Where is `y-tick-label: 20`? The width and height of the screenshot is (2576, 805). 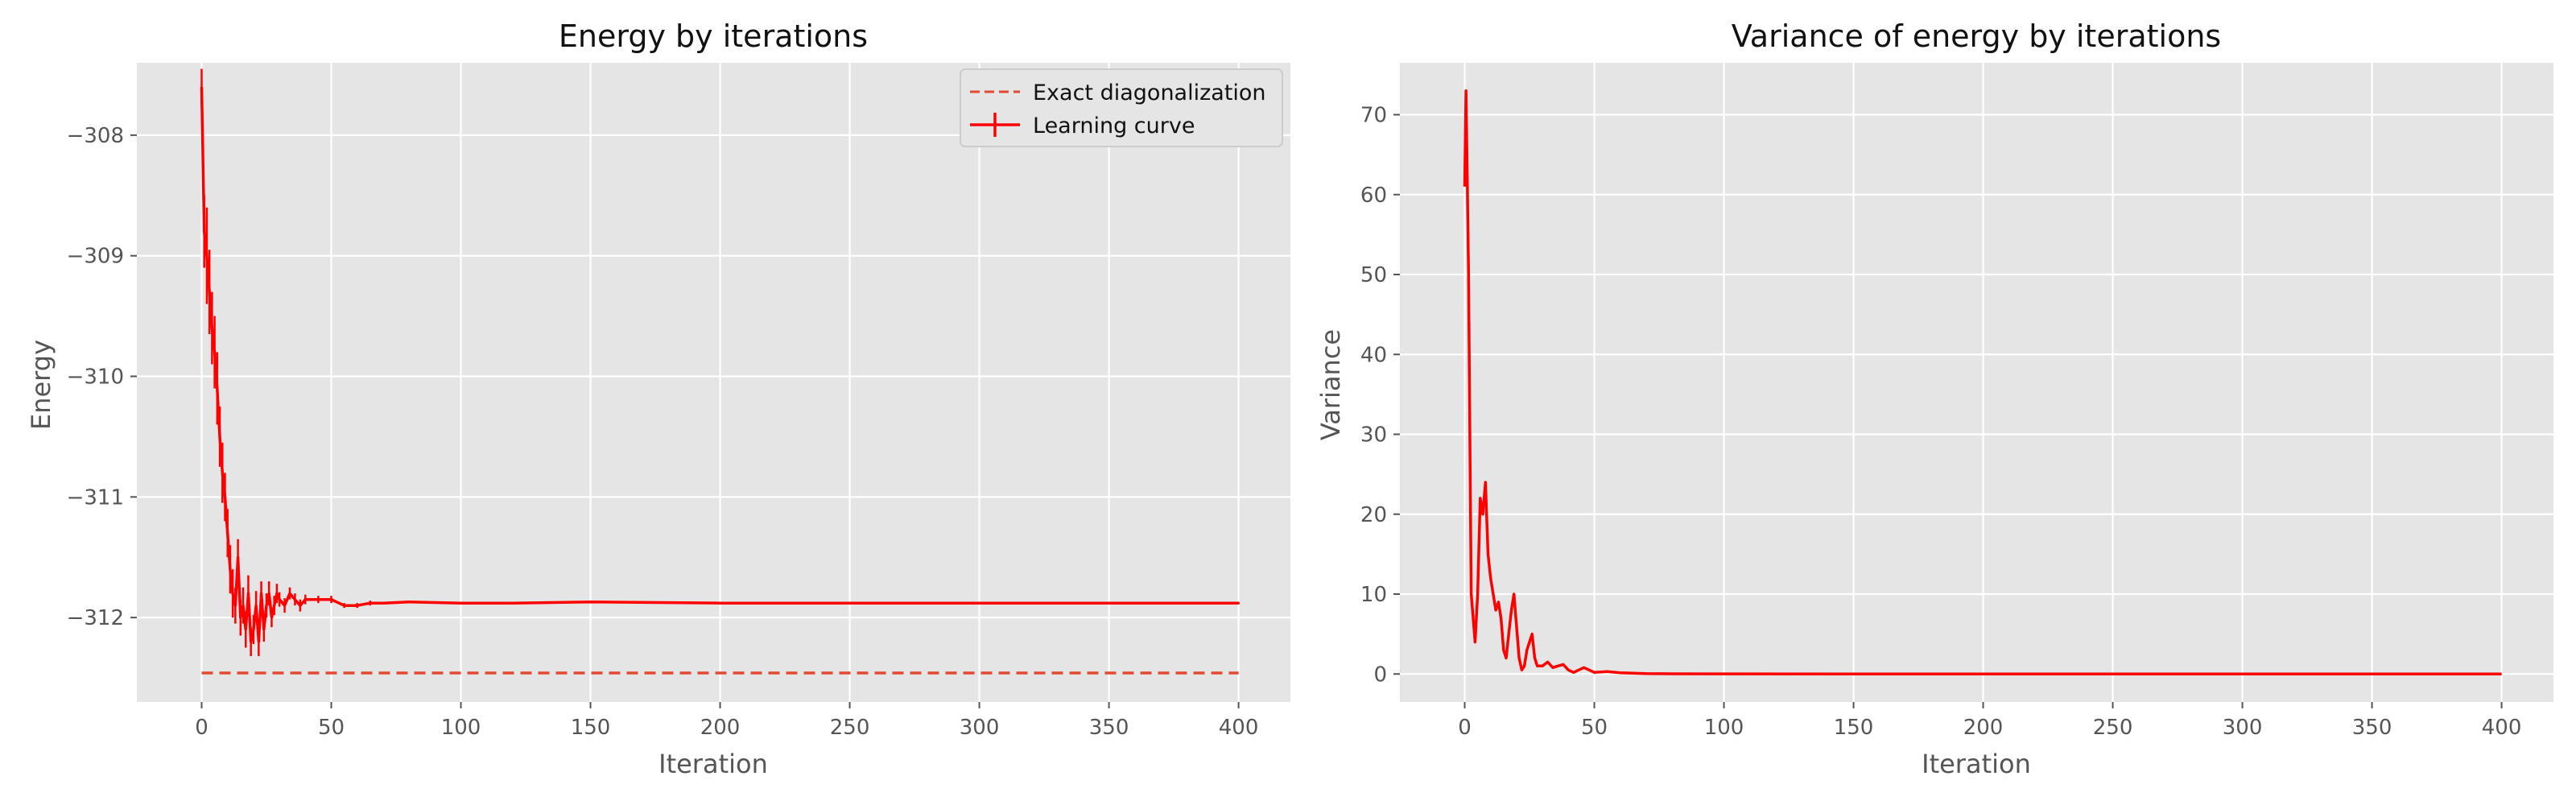 y-tick-label: 20 is located at coordinates (1373, 515).